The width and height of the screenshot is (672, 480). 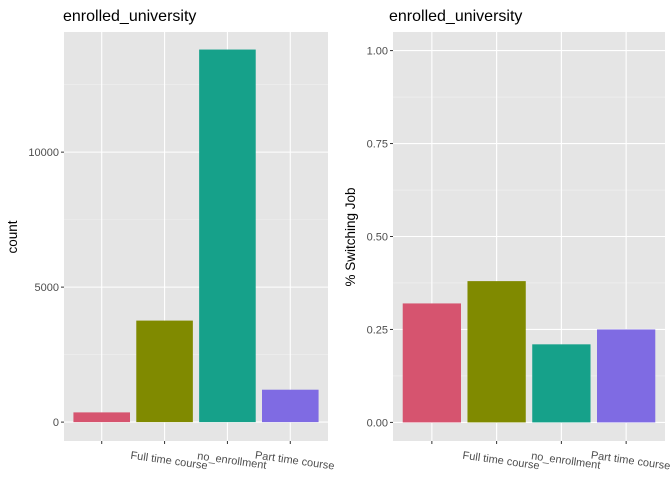 I want to click on count-chart-x-tick-label: Part time course, so click(x=294, y=461).